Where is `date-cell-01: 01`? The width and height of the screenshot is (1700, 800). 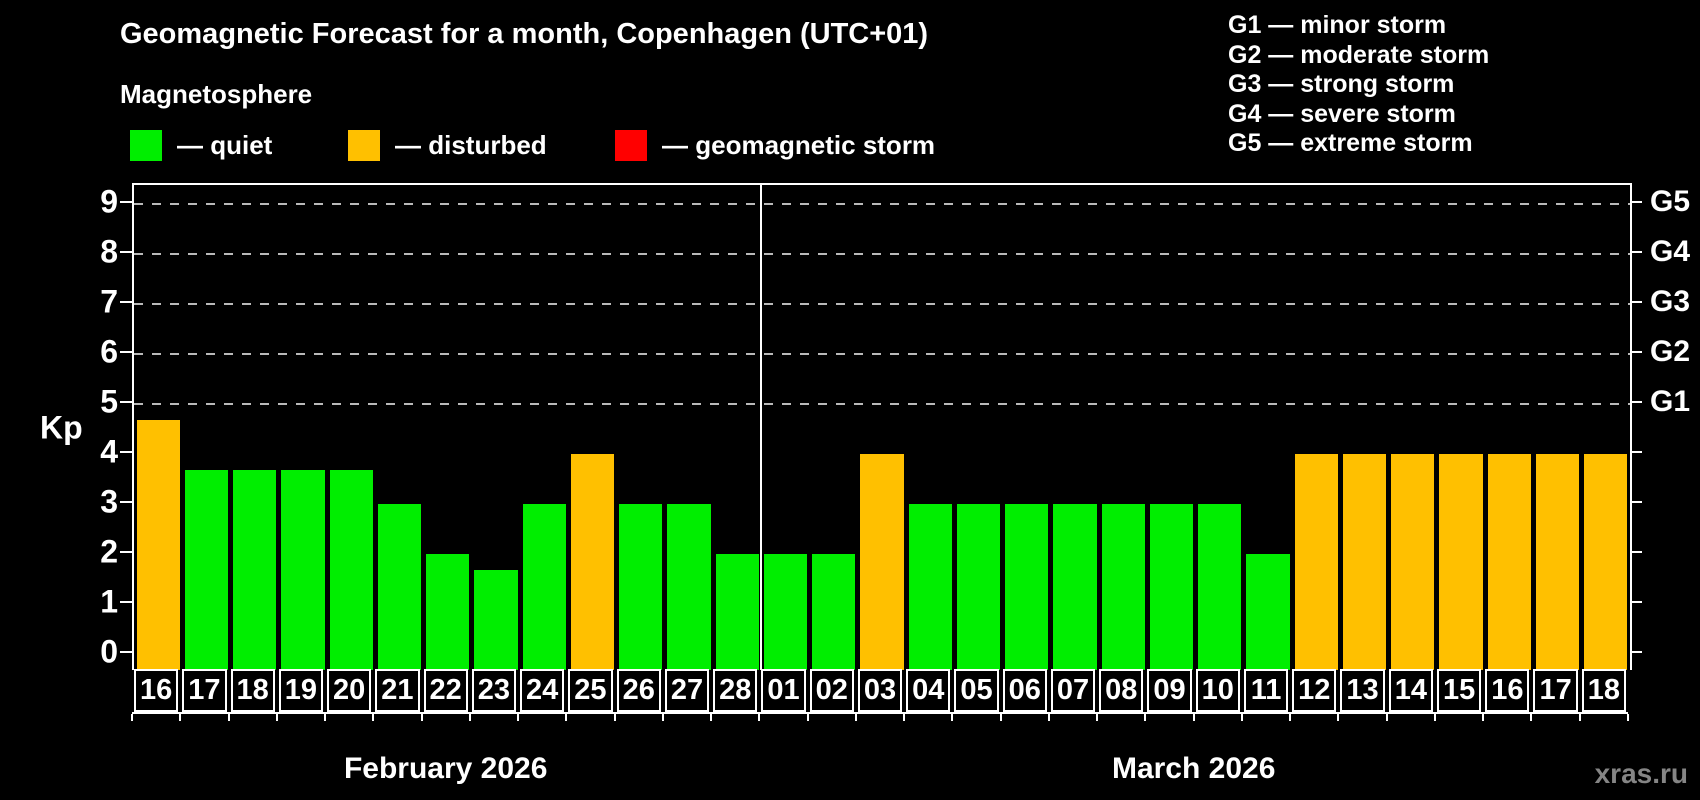
date-cell-01: 01 is located at coordinates (783, 690).